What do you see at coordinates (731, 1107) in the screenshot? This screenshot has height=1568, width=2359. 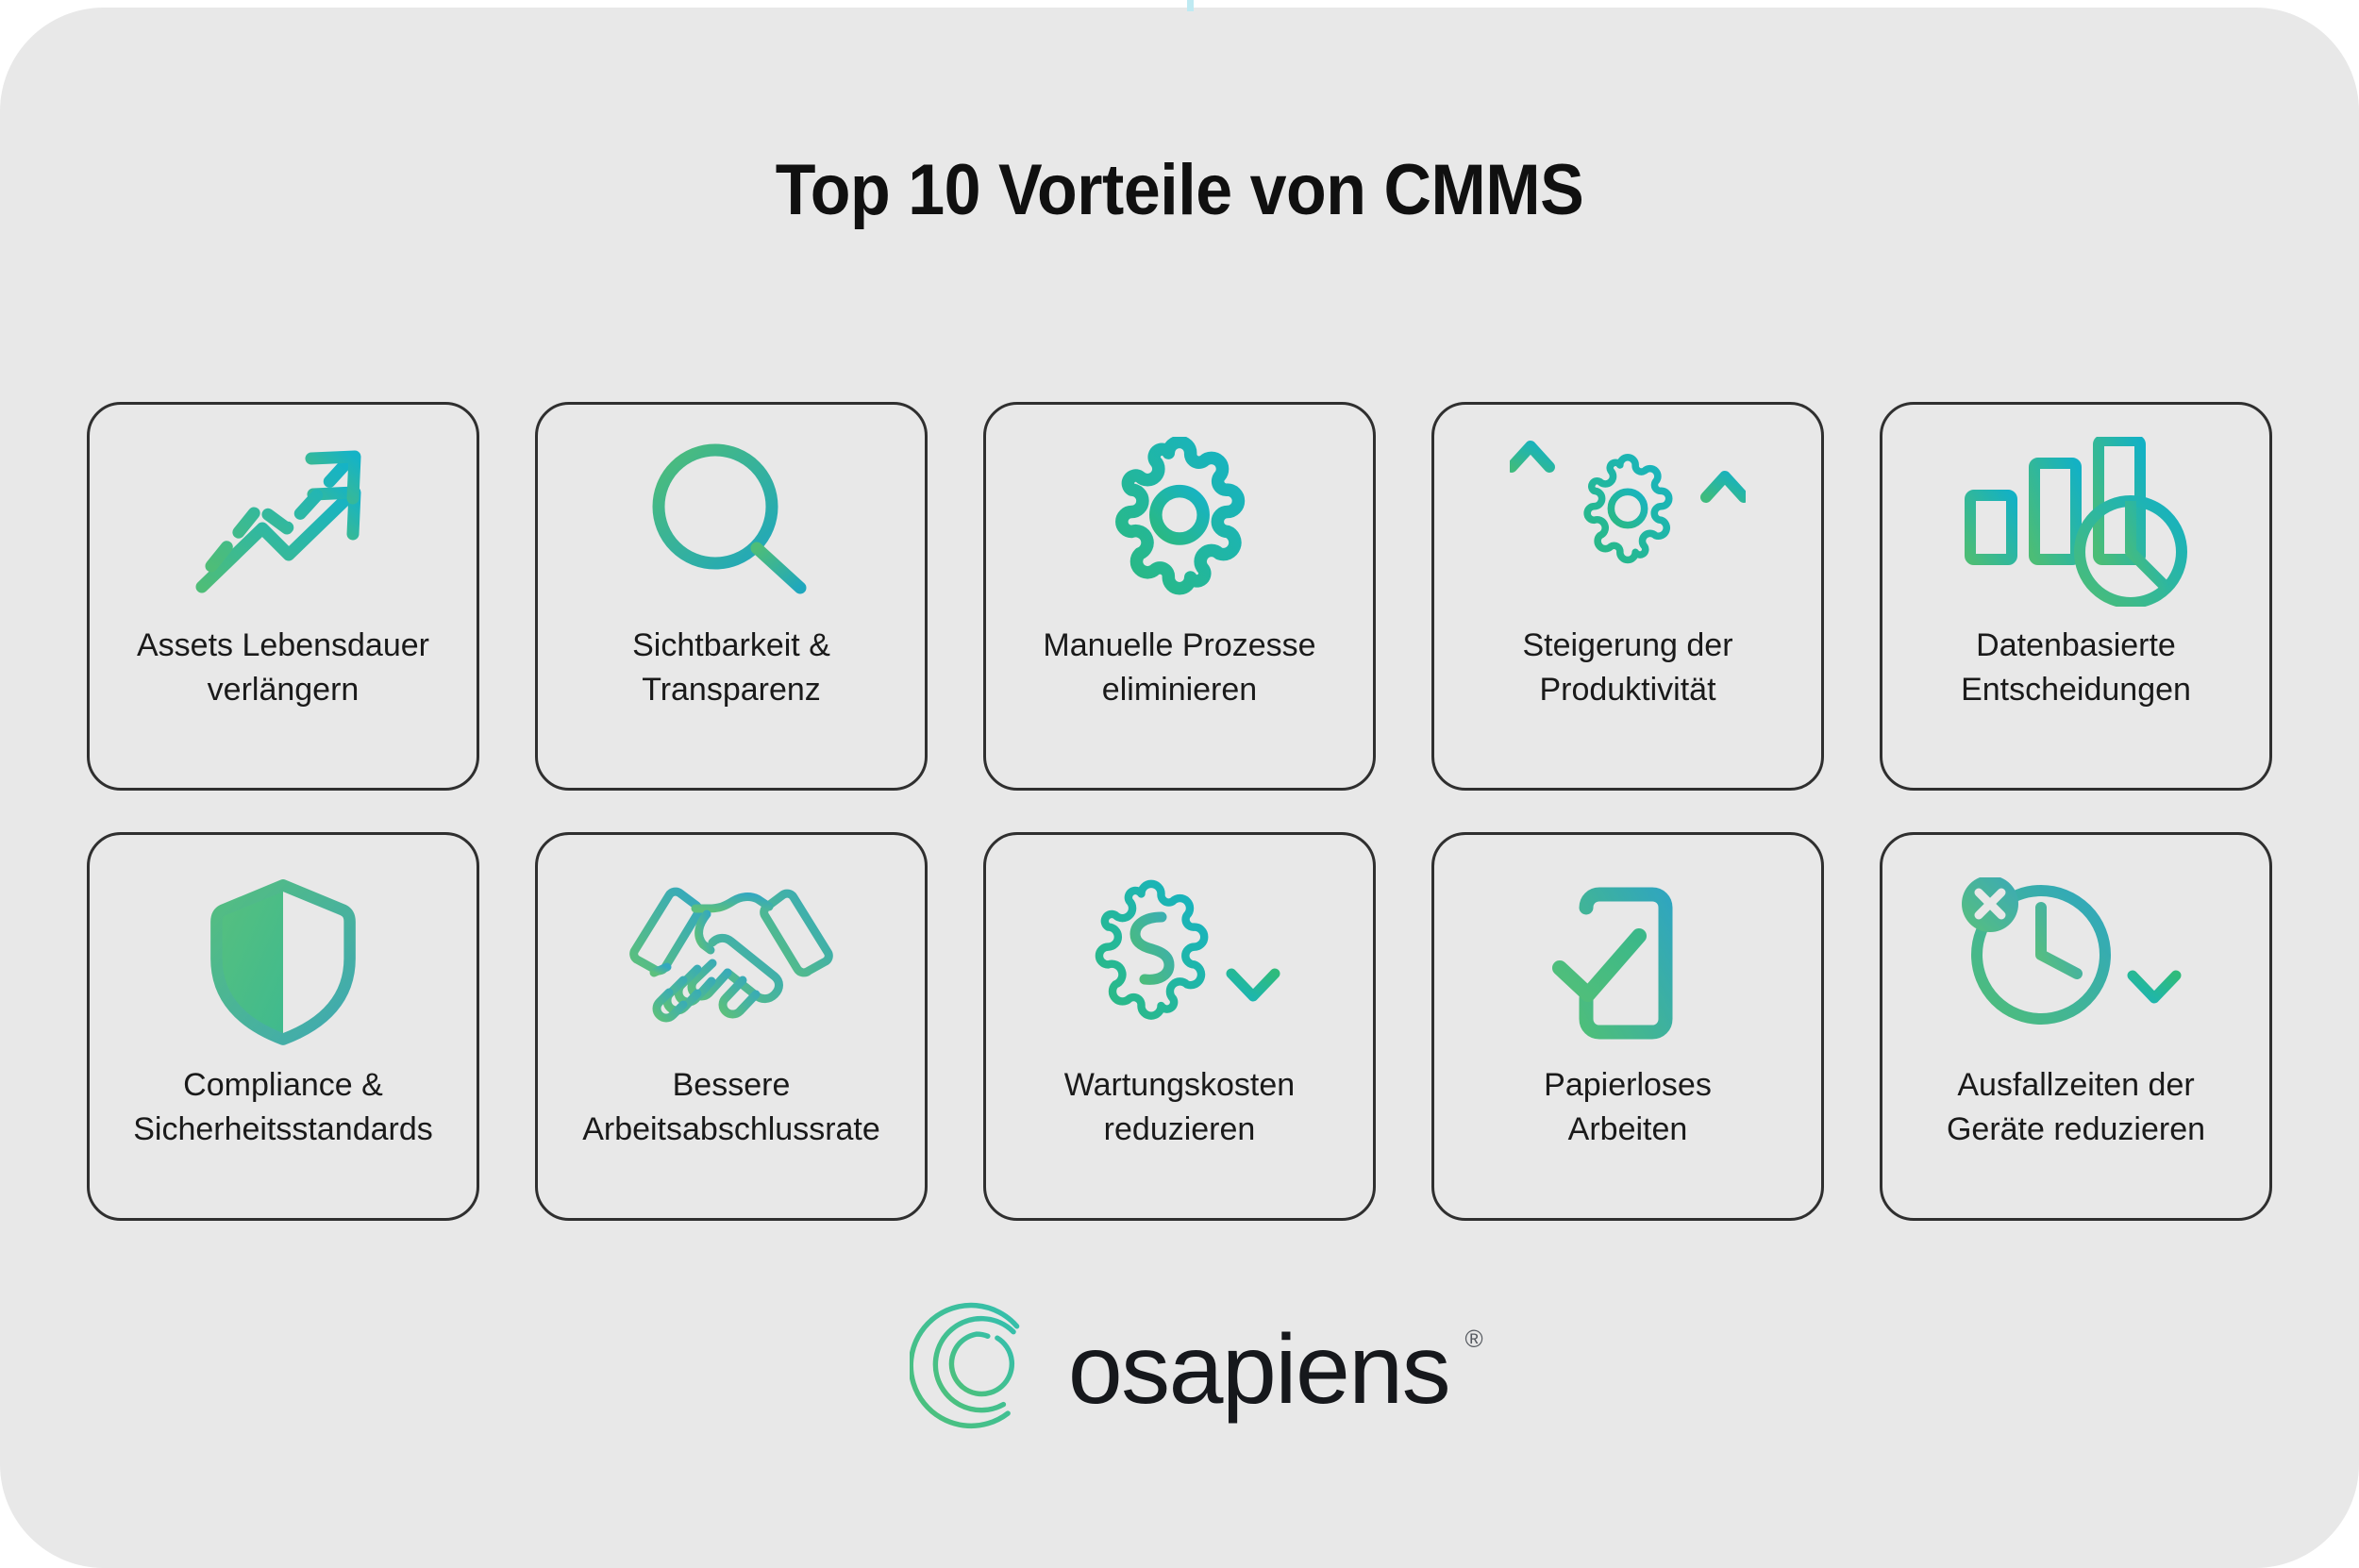 I see `benefit-card-label: Bessere Arbeitsabschlussrate` at bounding box center [731, 1107].